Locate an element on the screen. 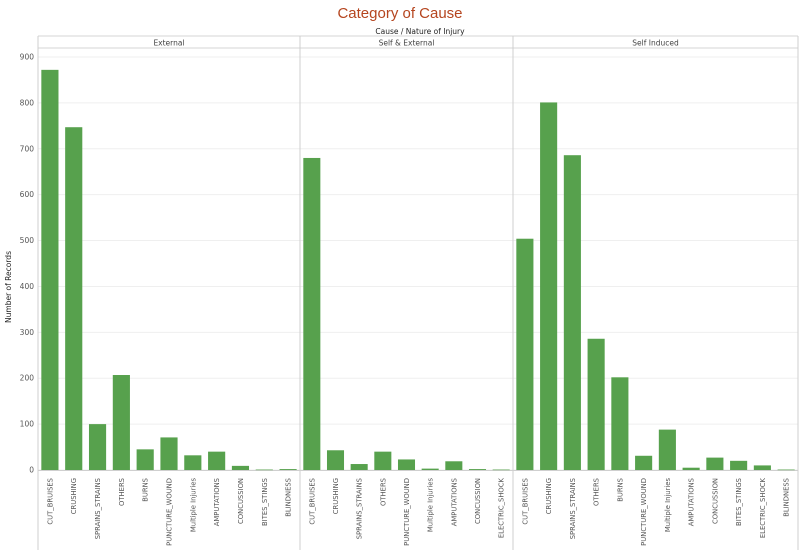  y-axis-title: Number of Records is located at coordinates (8, 287).